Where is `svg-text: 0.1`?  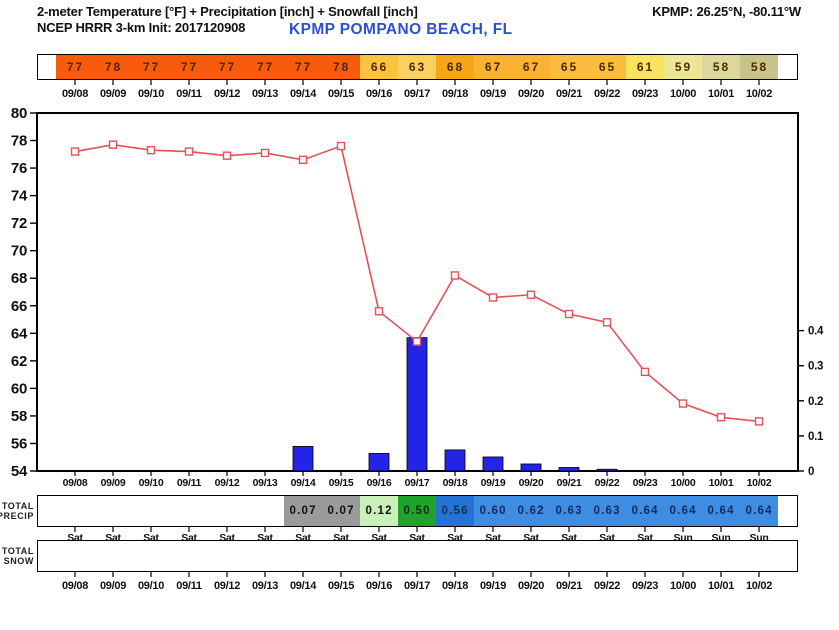 svg-text: 0.1 is located at coordinates (816, 437).